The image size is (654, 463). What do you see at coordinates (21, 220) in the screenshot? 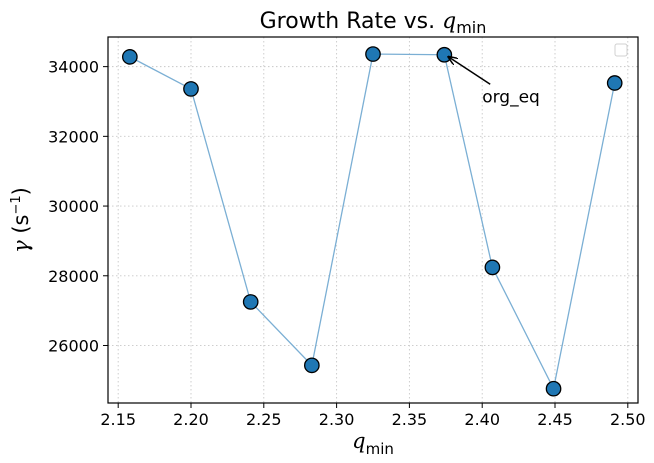
I see `y-axis-label: γ (s−1)` at bounding box center [21, 220].